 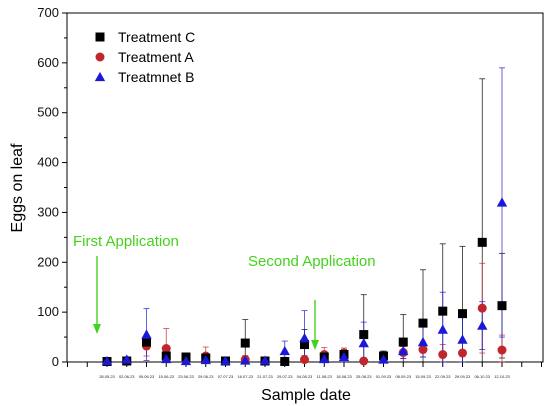 What do you see at coordinates (245, 376) in the screenshot?
I see `x-tick-label: 16.07.23` at bounding box center [245, 376].